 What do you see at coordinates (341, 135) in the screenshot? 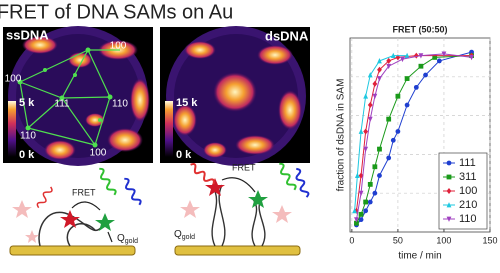
I see `y-axis-label: fraction of dsDNA in SAM` at bounding box center [341, 135].